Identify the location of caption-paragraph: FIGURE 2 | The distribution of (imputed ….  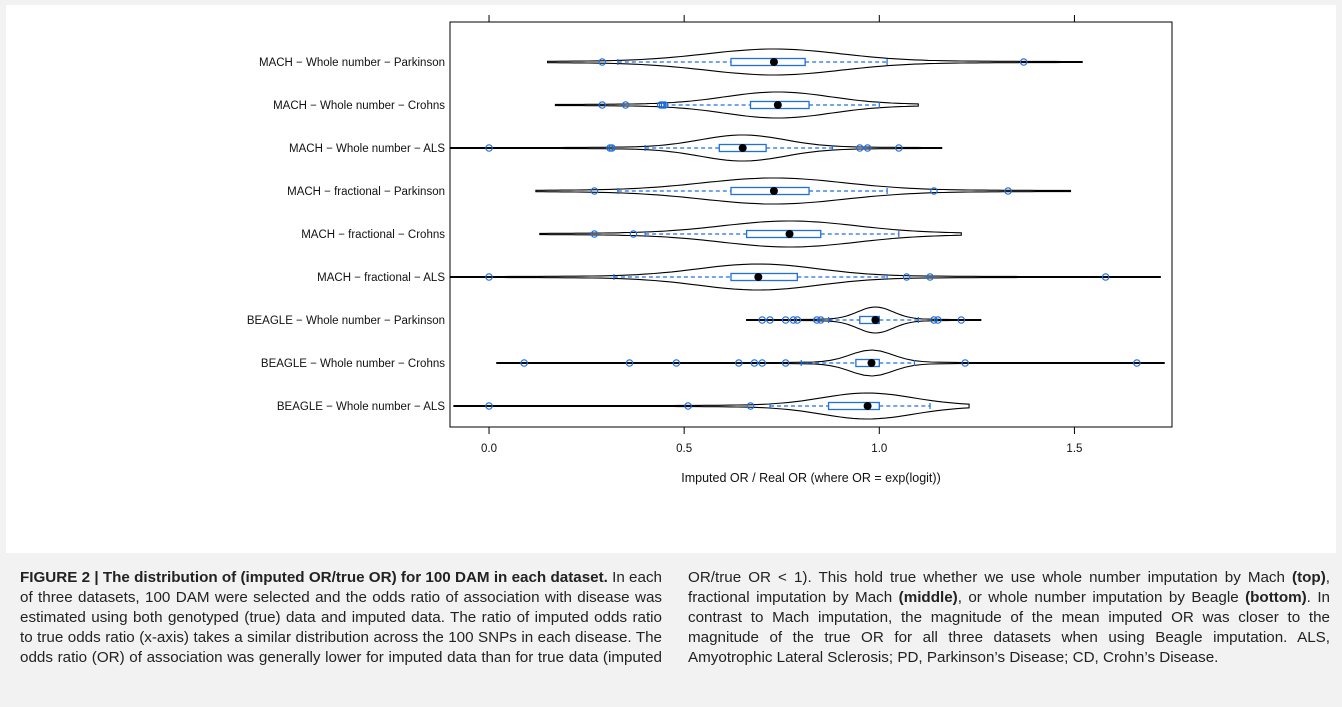
(675, 618).